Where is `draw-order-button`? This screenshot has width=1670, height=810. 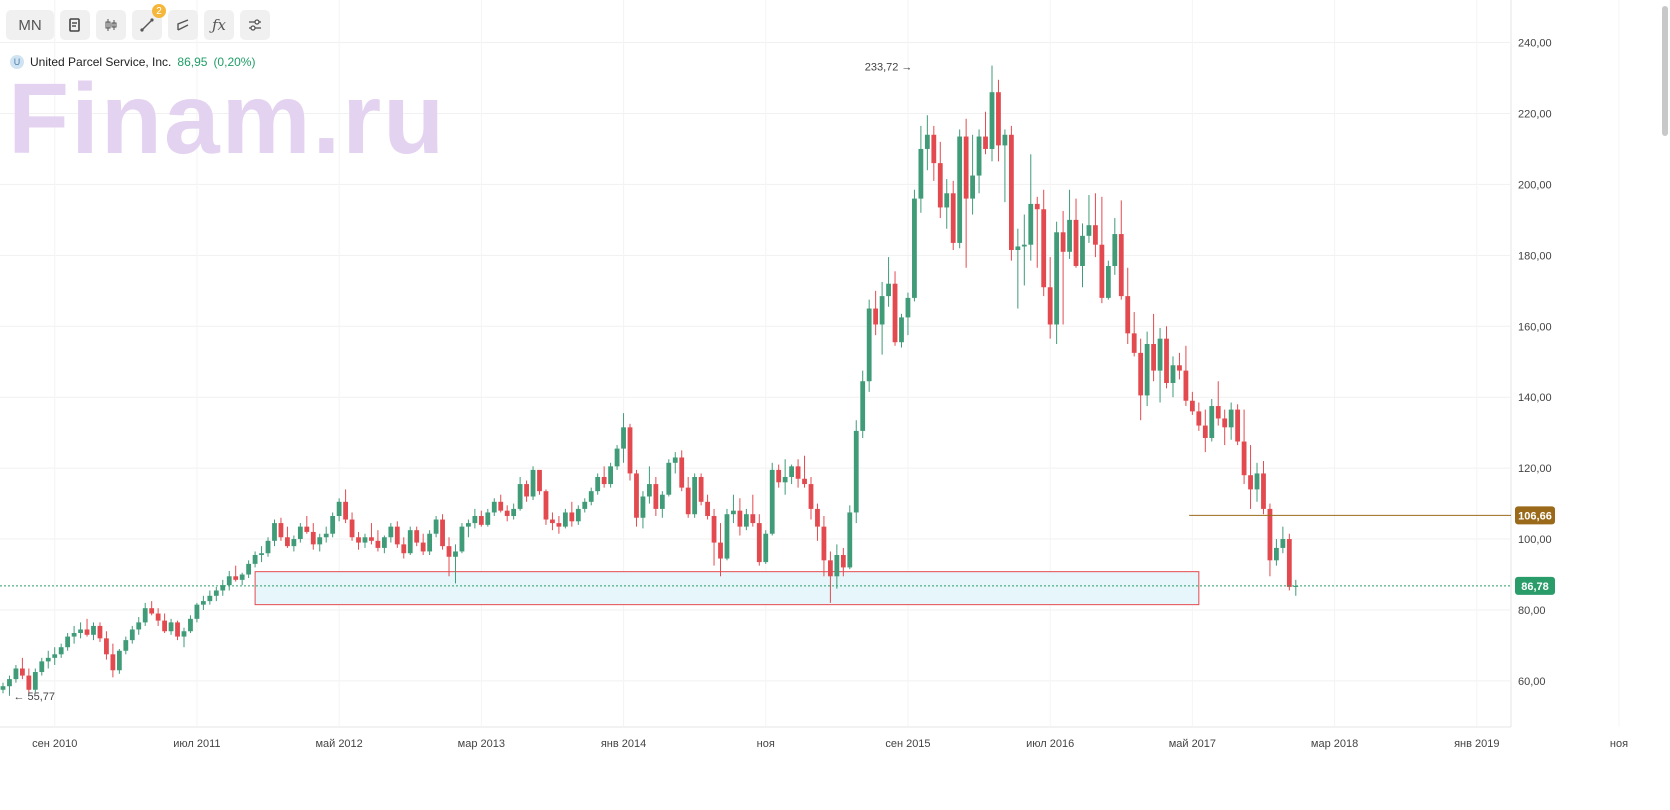 draw-order-button is located at coordinates (75, 25).